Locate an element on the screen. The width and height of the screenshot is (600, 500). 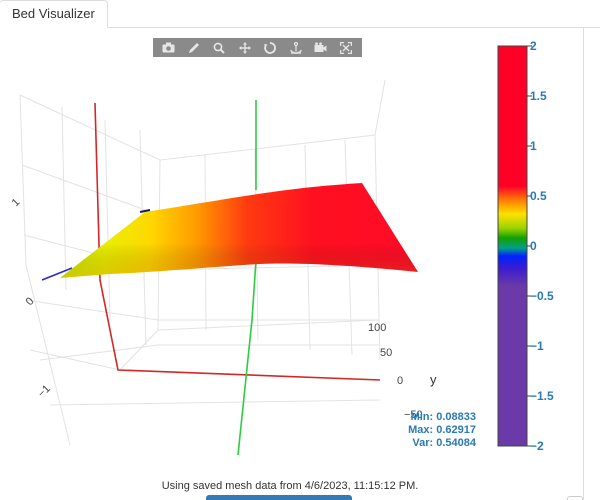
stat-min-text: Min: 0.08833 is located at coordinates (443, 417).